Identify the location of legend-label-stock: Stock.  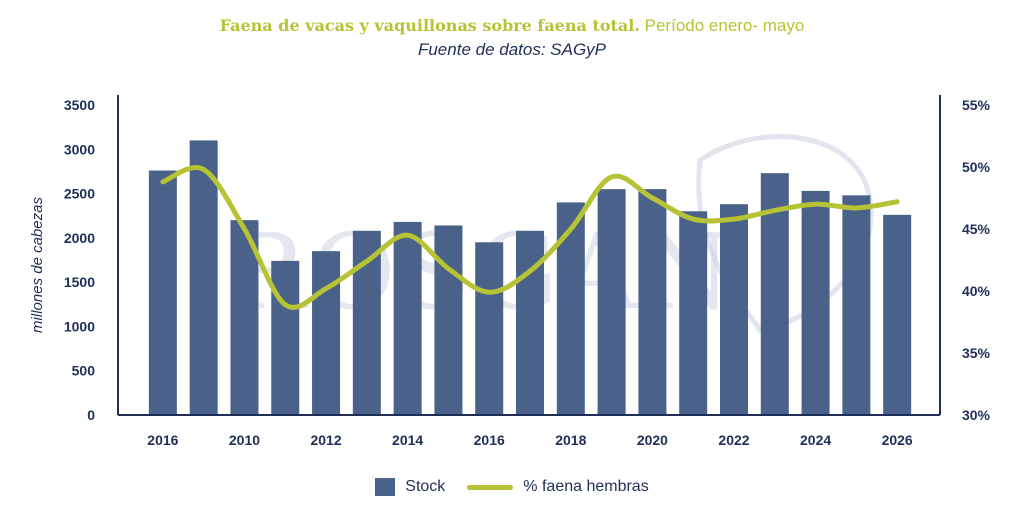
(425, 486).